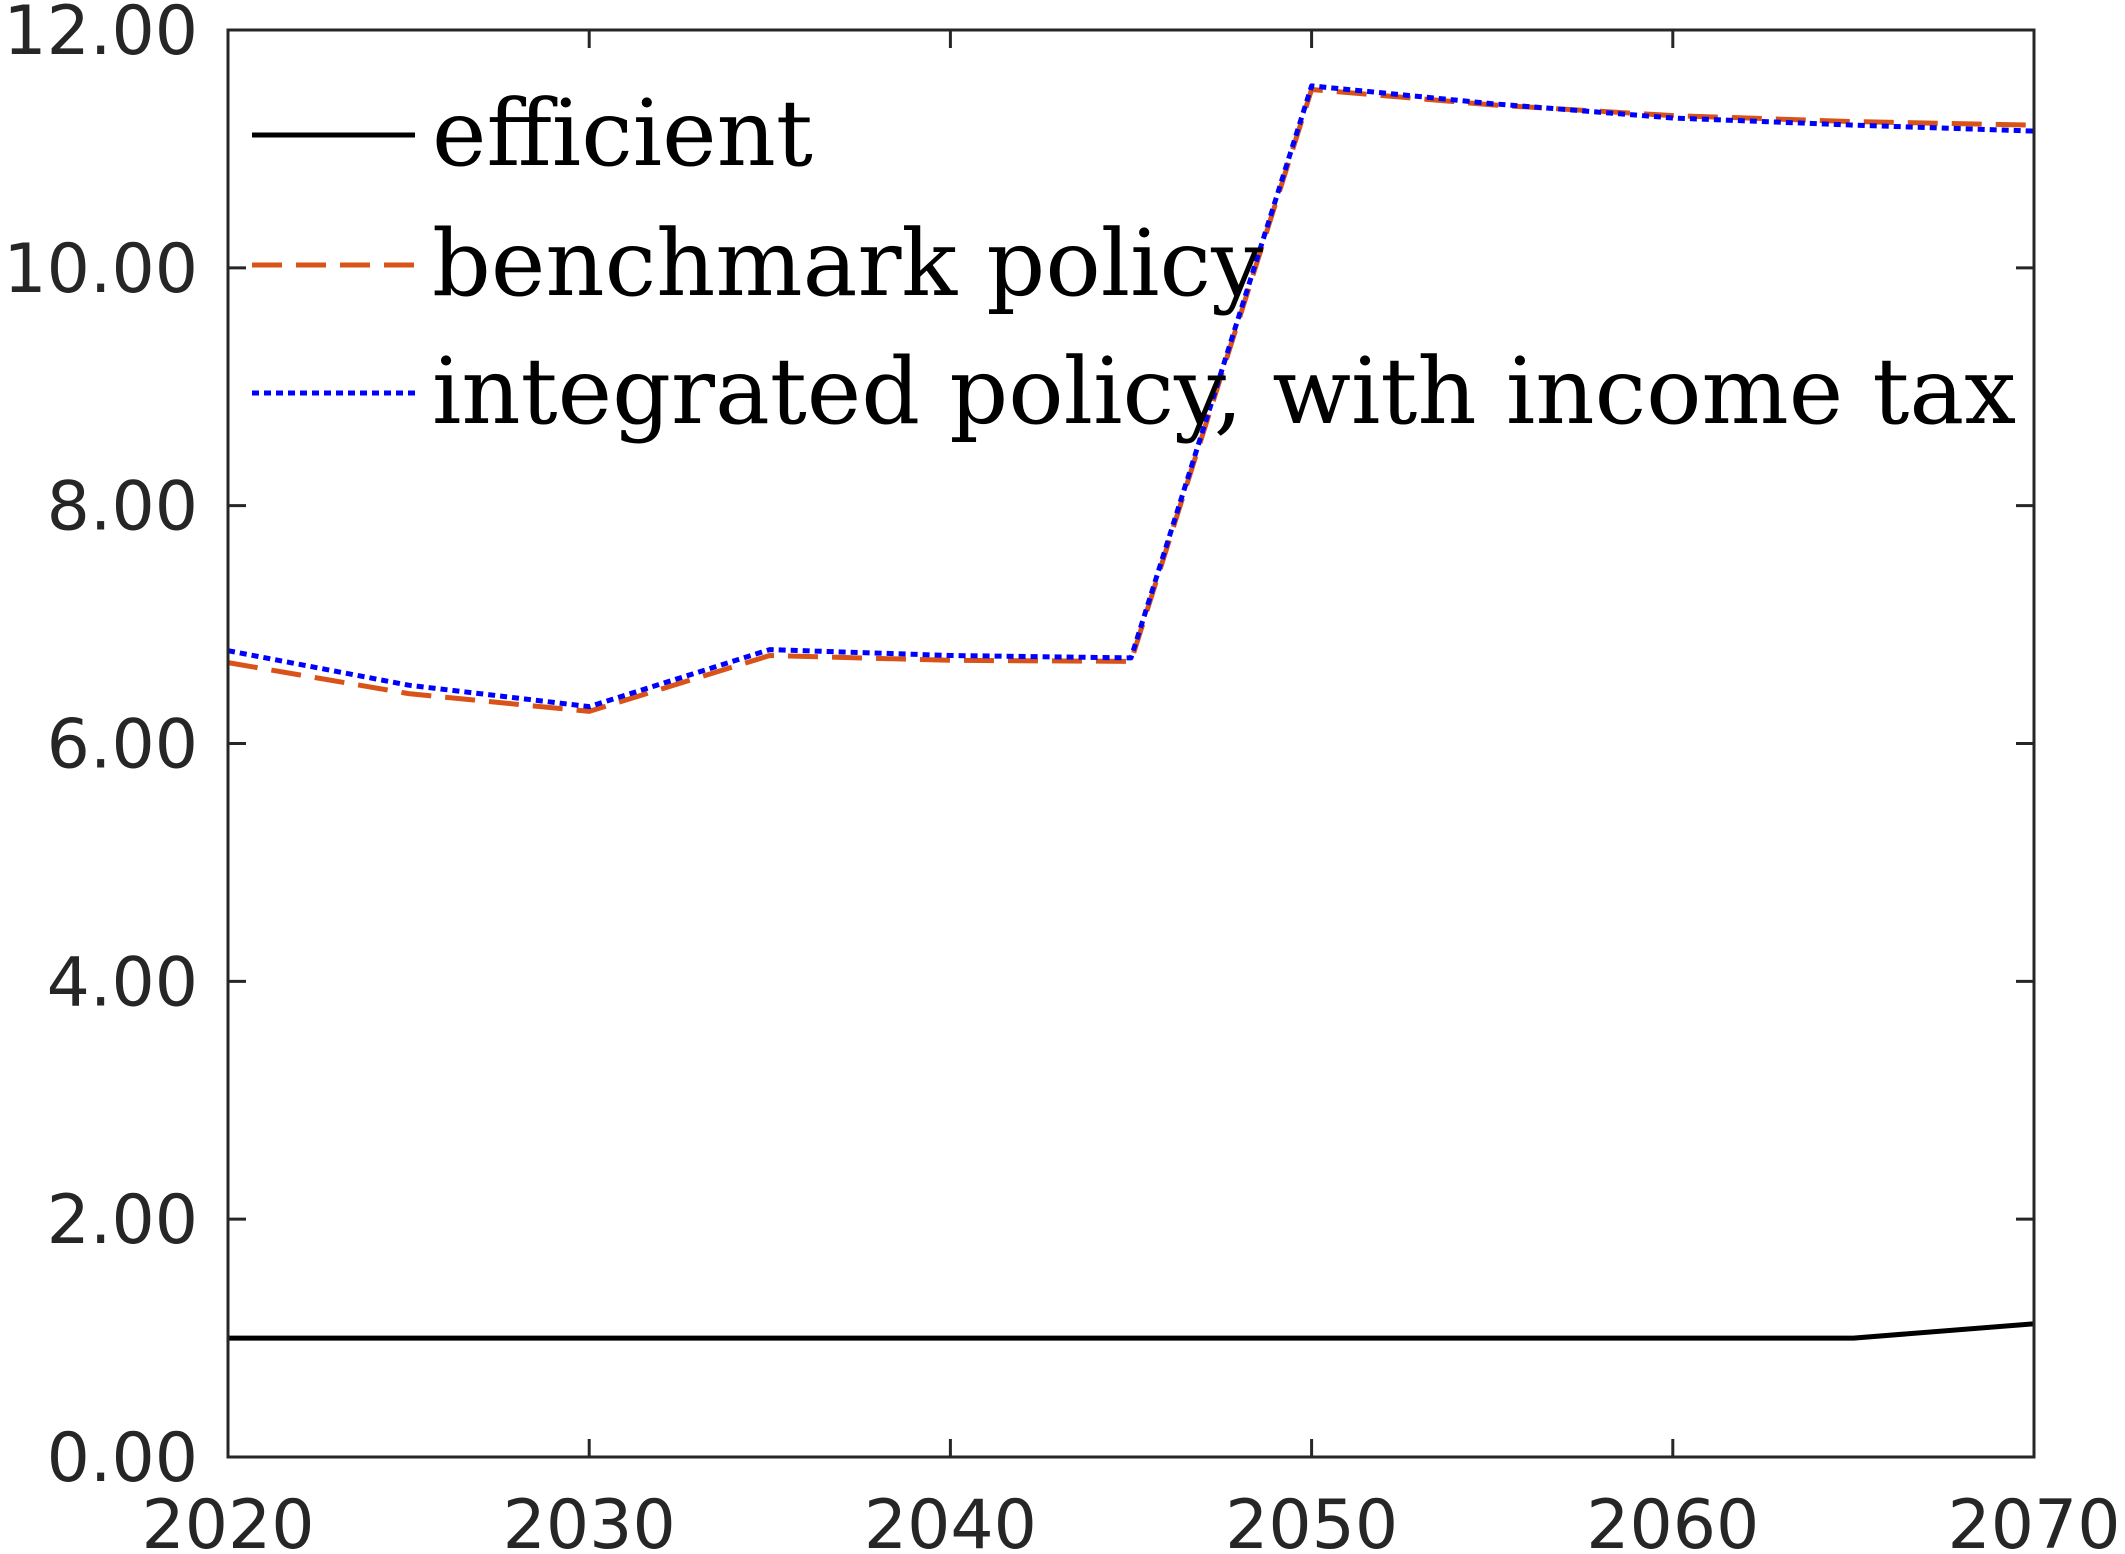 This screenshot has height=1554, width=2125. Describe the element at coordinates (122, 1458) in the screenshot. I see `y-tick-label: 0.00` at that location.